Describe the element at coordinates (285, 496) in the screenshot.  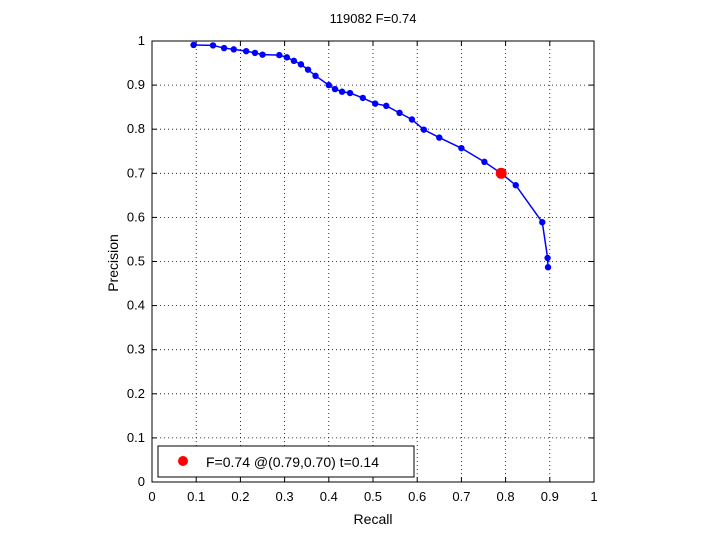
I see `x-tick-label: 0.3` at that location.